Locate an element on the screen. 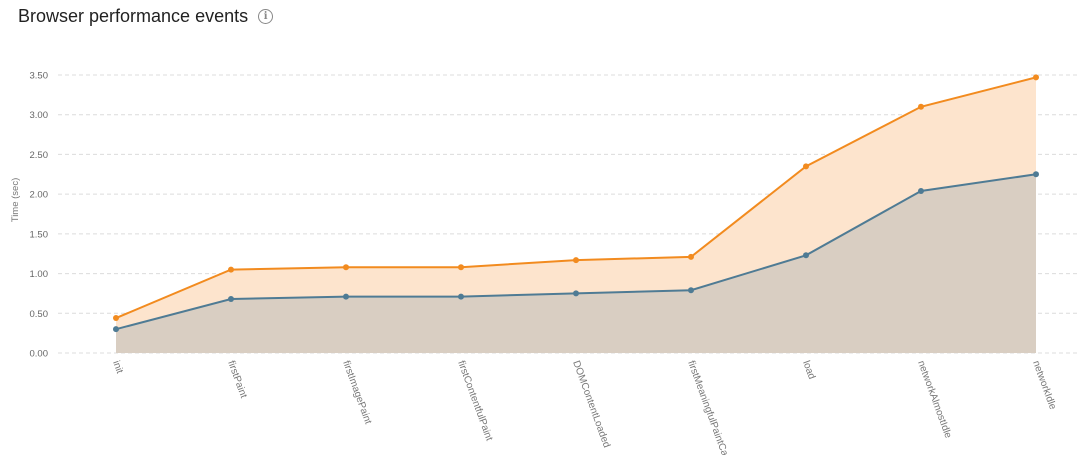 Image resolution: width=1082 pixels, height=455 pixels. x-tick-label: networkAlmostIdle is located at coordinates (934, 399).